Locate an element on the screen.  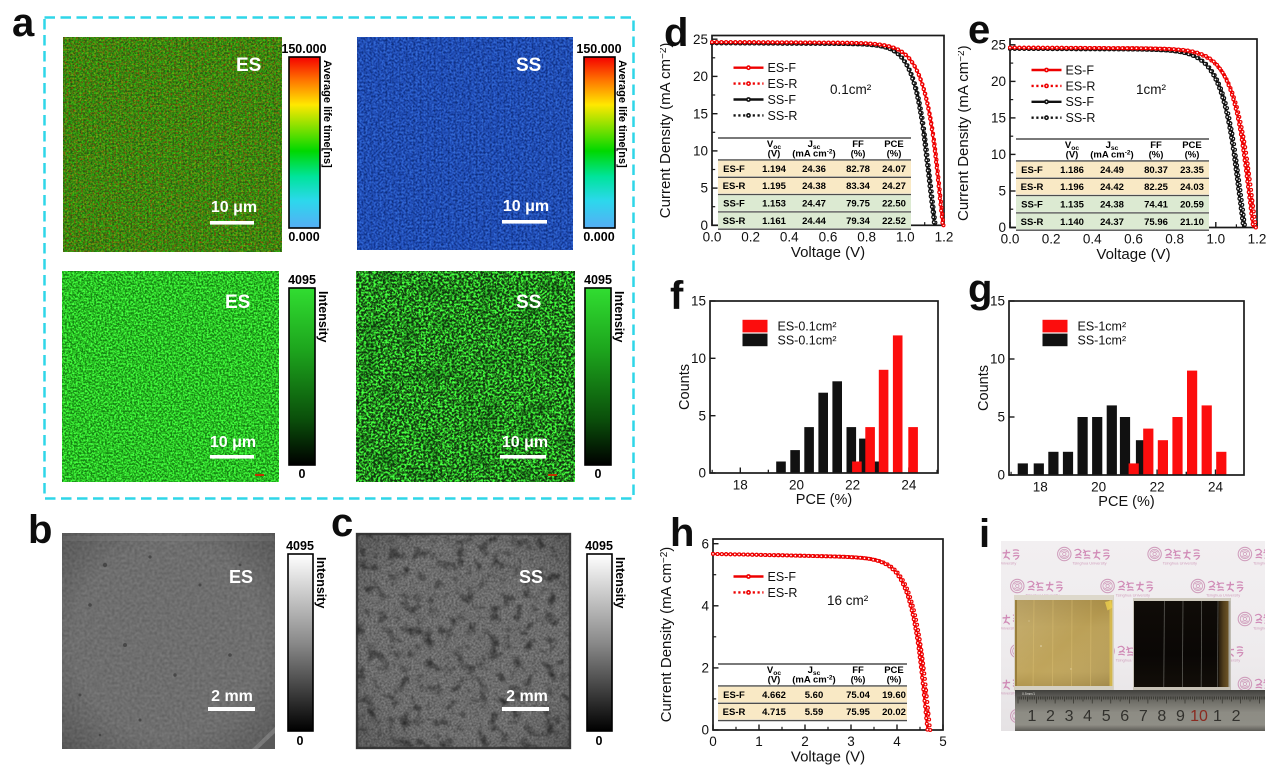
svg-text: 0.5mm/1 is located at coordinates (1028, 694).